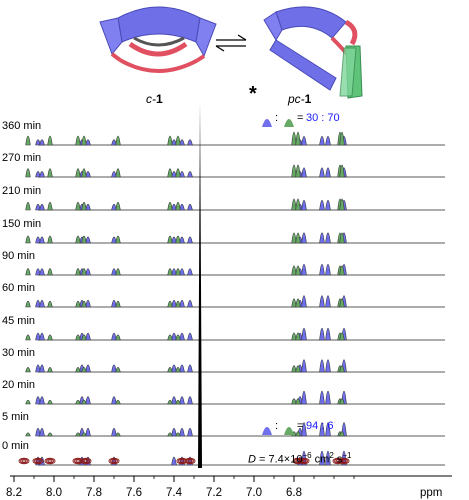 Image resolution: width=469 pixels, height=500 pixels. What do you see at coordinates (174, 493) in the screenshot?
I see `x-tick-label: 7.4` at bounding box center [174, 493].